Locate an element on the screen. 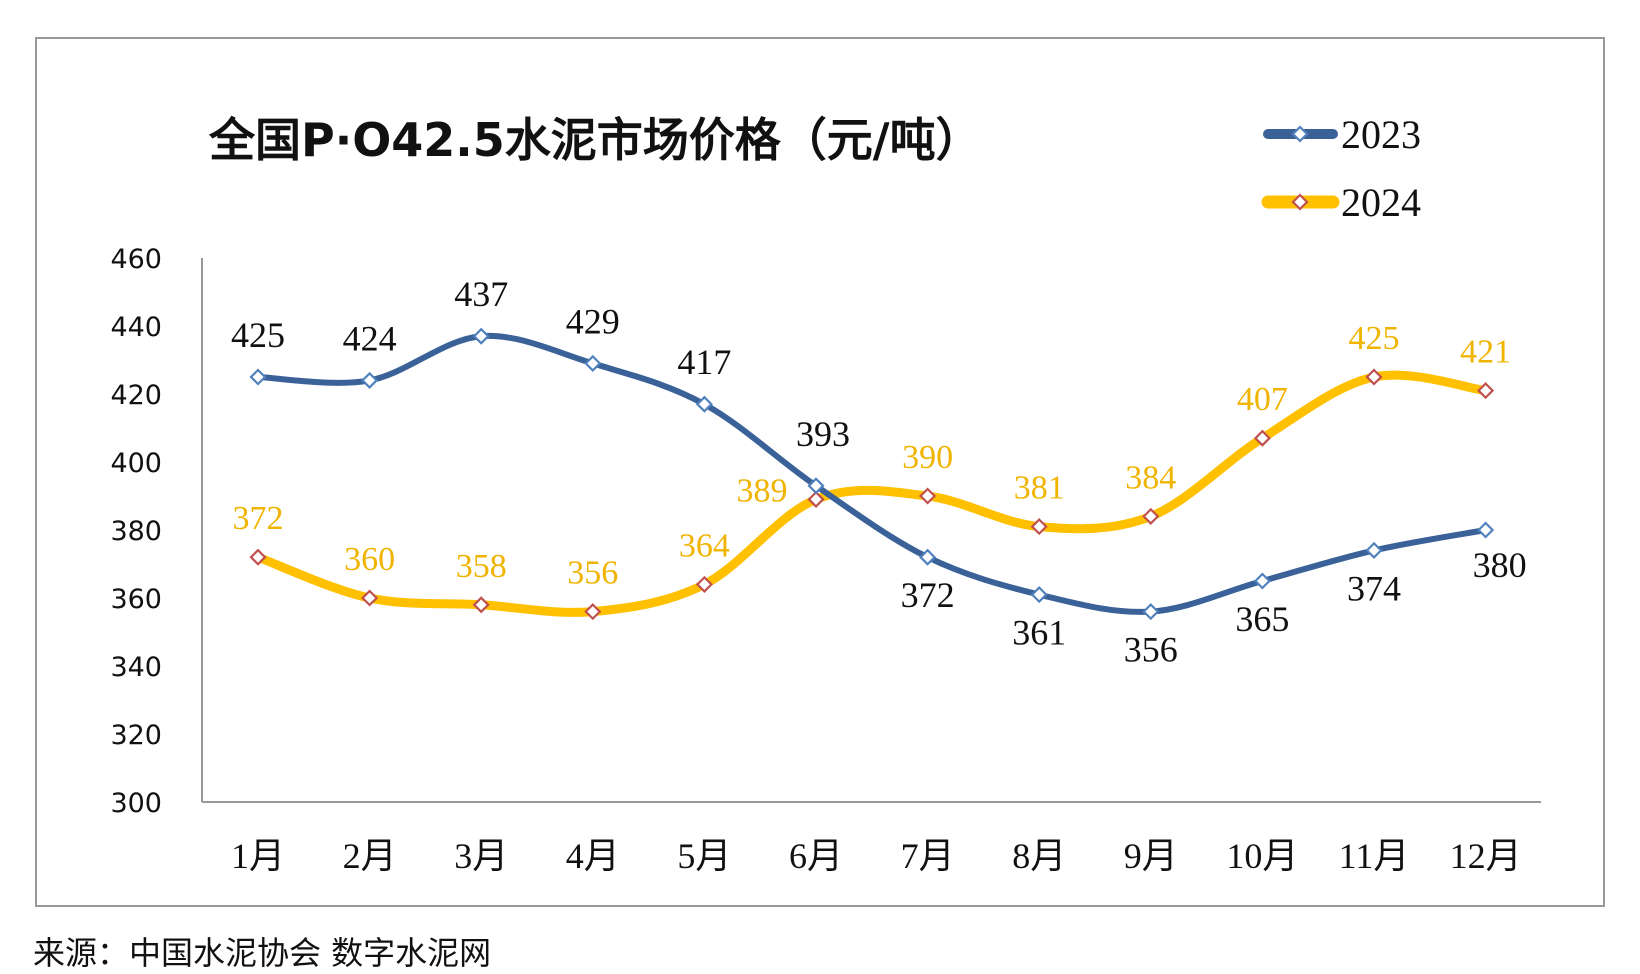  data-label-2024: 390 is located at coordinates (927, 457).